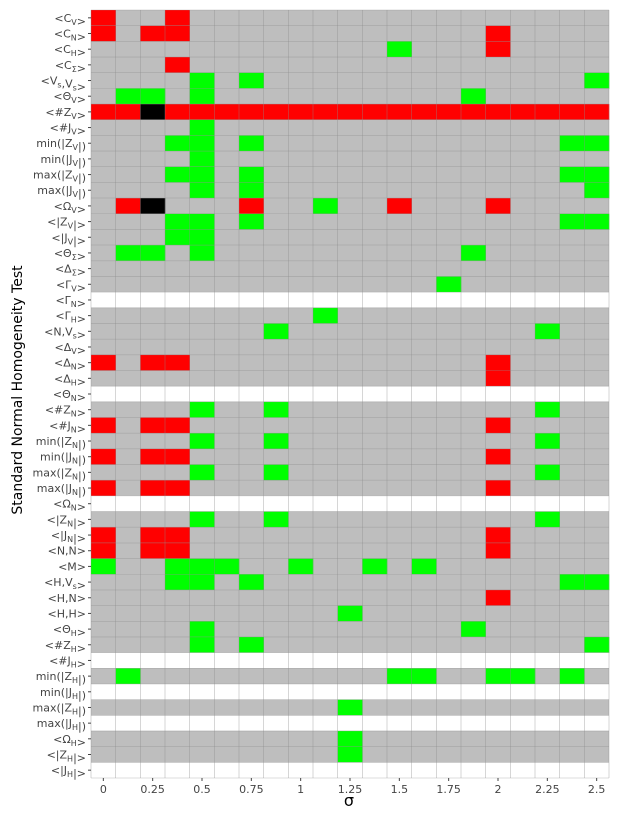 Image resolution: width=630 pixels, height=813 pixels. Describe the element at coordinates (66, 756) in the screenshot. I see `y-tick-label: <|ZH|>` at that location.